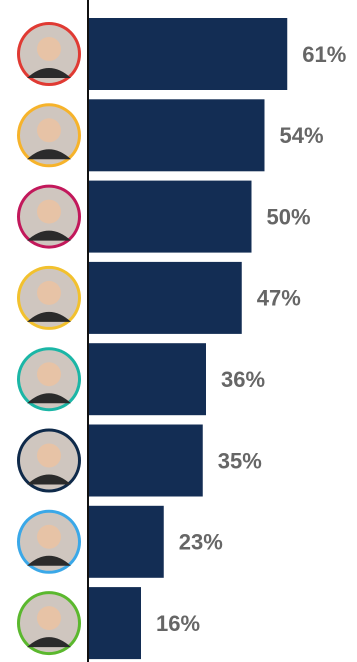  I want to click on value-label: 36%, so click(243, 379).